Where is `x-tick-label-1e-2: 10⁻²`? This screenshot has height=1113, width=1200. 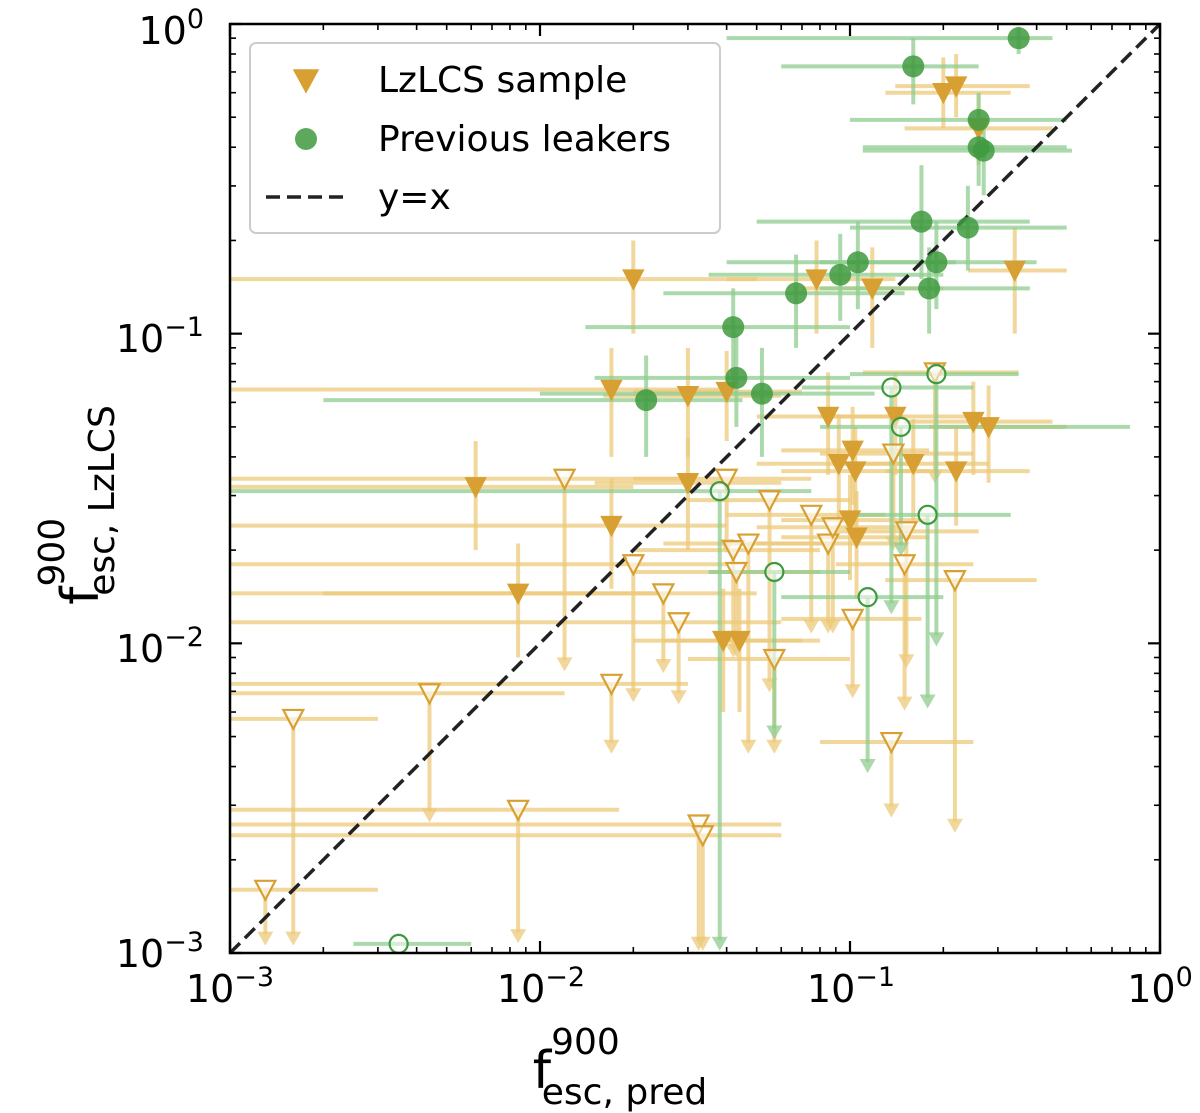
x-tick-label-1e-2: 10⁻² is located at coordinates (541, 986).